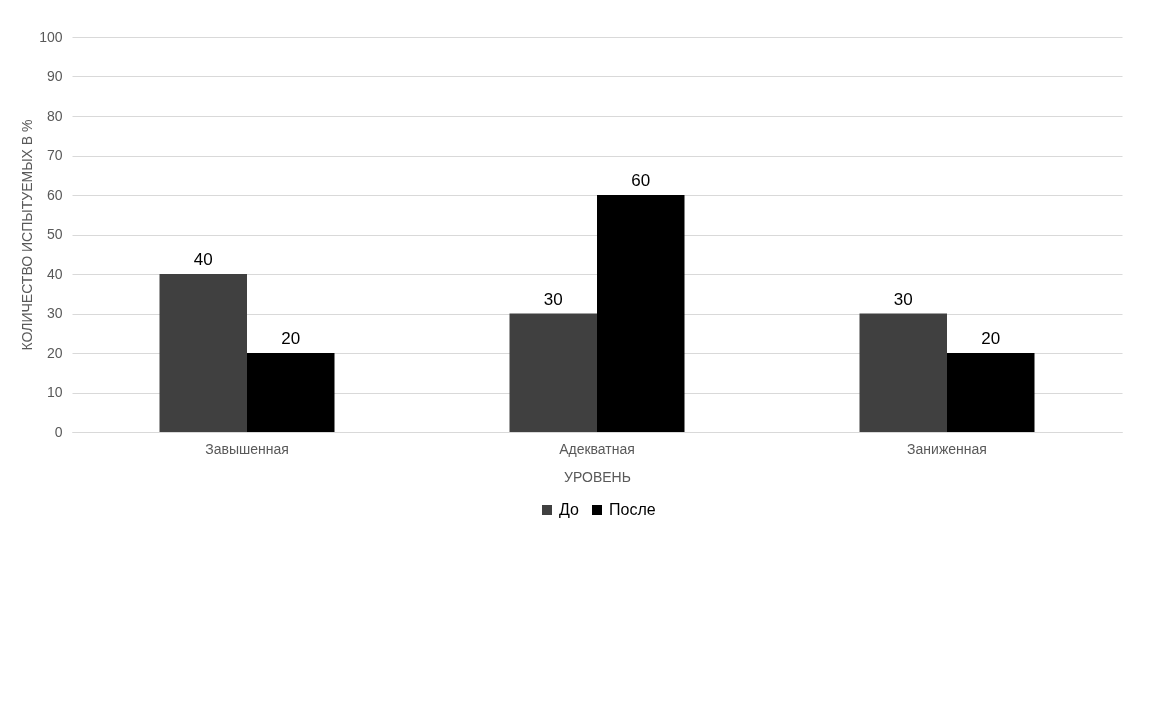 The image size is (1171, 708). What do you see at coordinates (203, 259) in the screenshot?
I see `data-label: 40` at bounding box center [203, 259].